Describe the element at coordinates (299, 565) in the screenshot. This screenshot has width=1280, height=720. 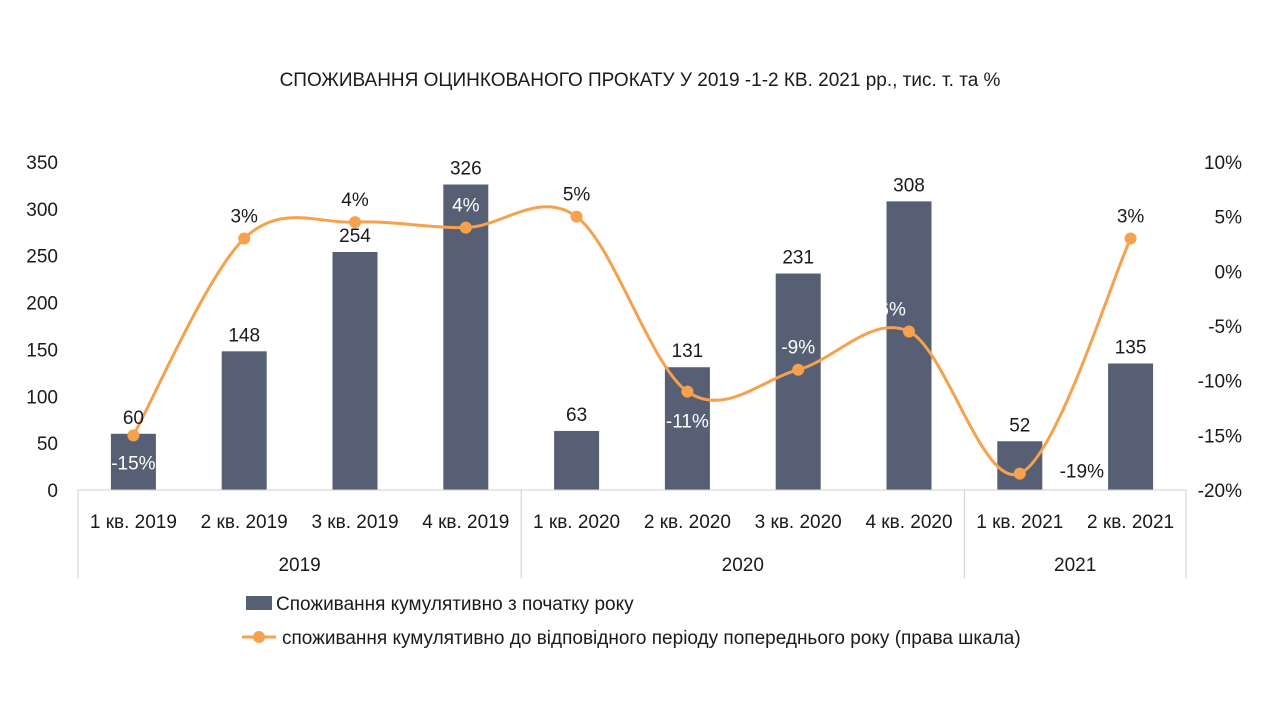
I see `group-label: 2019` at that location.